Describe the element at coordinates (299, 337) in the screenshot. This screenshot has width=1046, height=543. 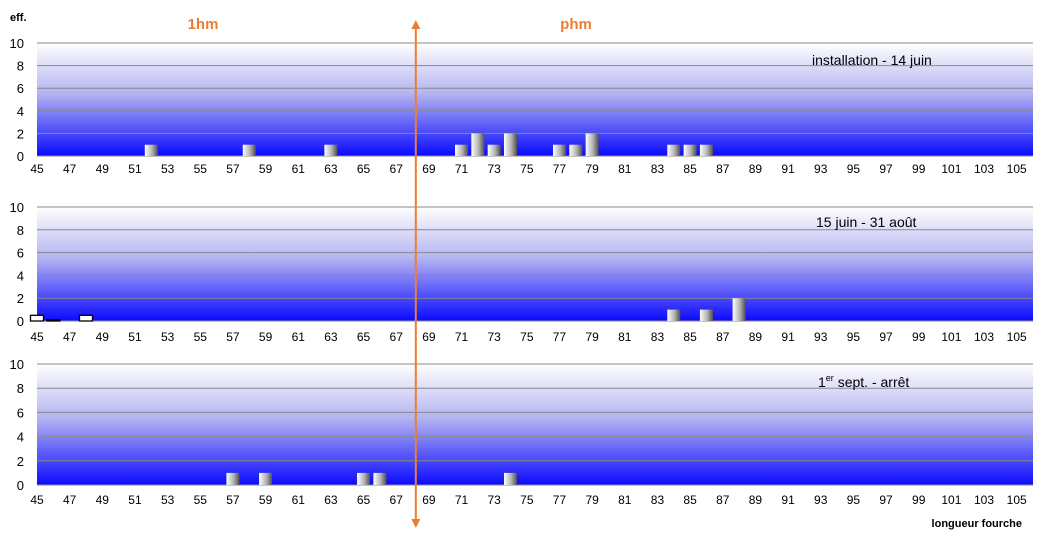
I see `x-tick-label: 61` at that location.